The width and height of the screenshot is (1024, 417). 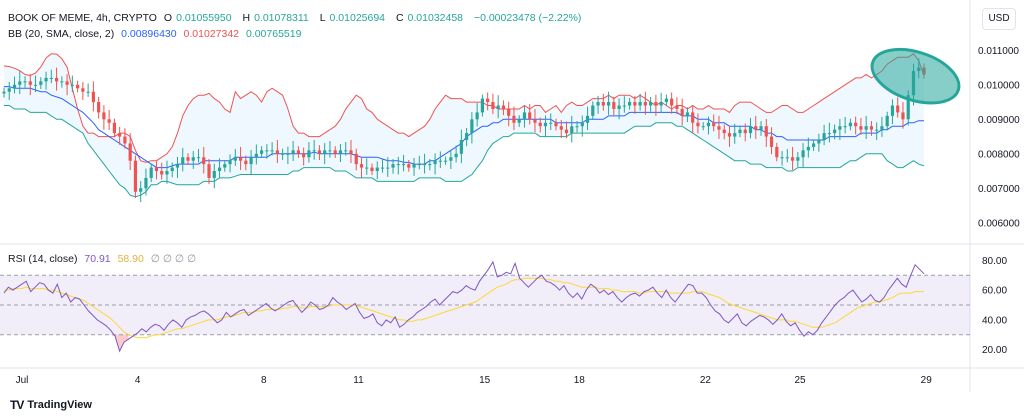 I want to click on currency-button: USD, so click(x=999, y=19).